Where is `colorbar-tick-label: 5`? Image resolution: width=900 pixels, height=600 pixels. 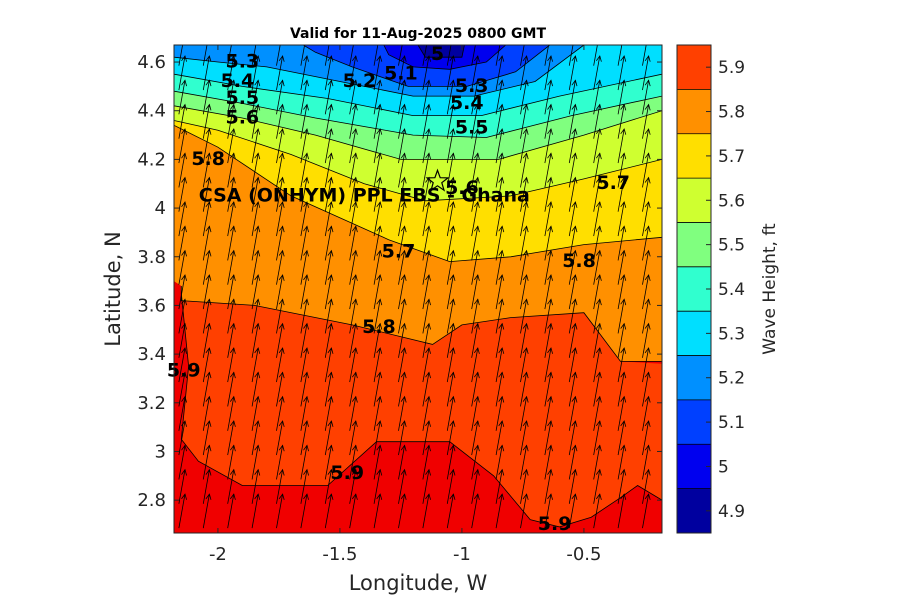 colorbar-tick-label: 5 is located at coordinates (723, 467).